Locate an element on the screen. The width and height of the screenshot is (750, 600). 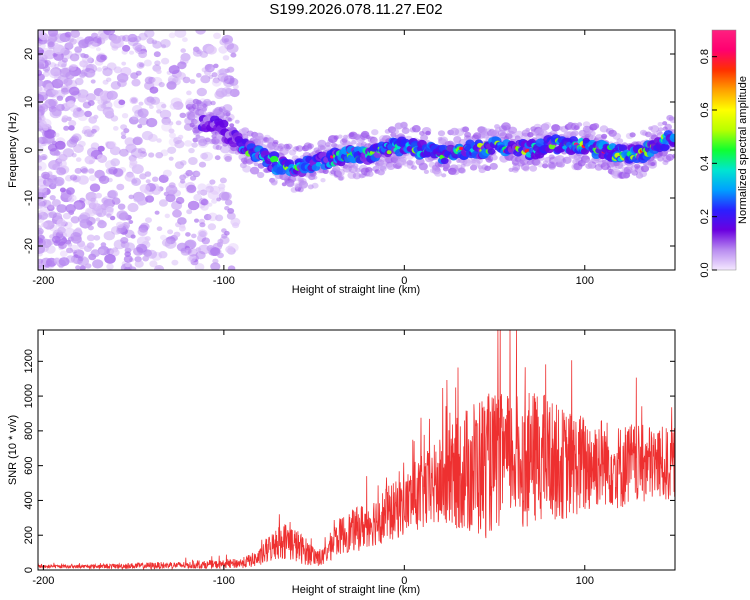
colorbar-tick-label: 0.0 is located at coordinates (705, 269).